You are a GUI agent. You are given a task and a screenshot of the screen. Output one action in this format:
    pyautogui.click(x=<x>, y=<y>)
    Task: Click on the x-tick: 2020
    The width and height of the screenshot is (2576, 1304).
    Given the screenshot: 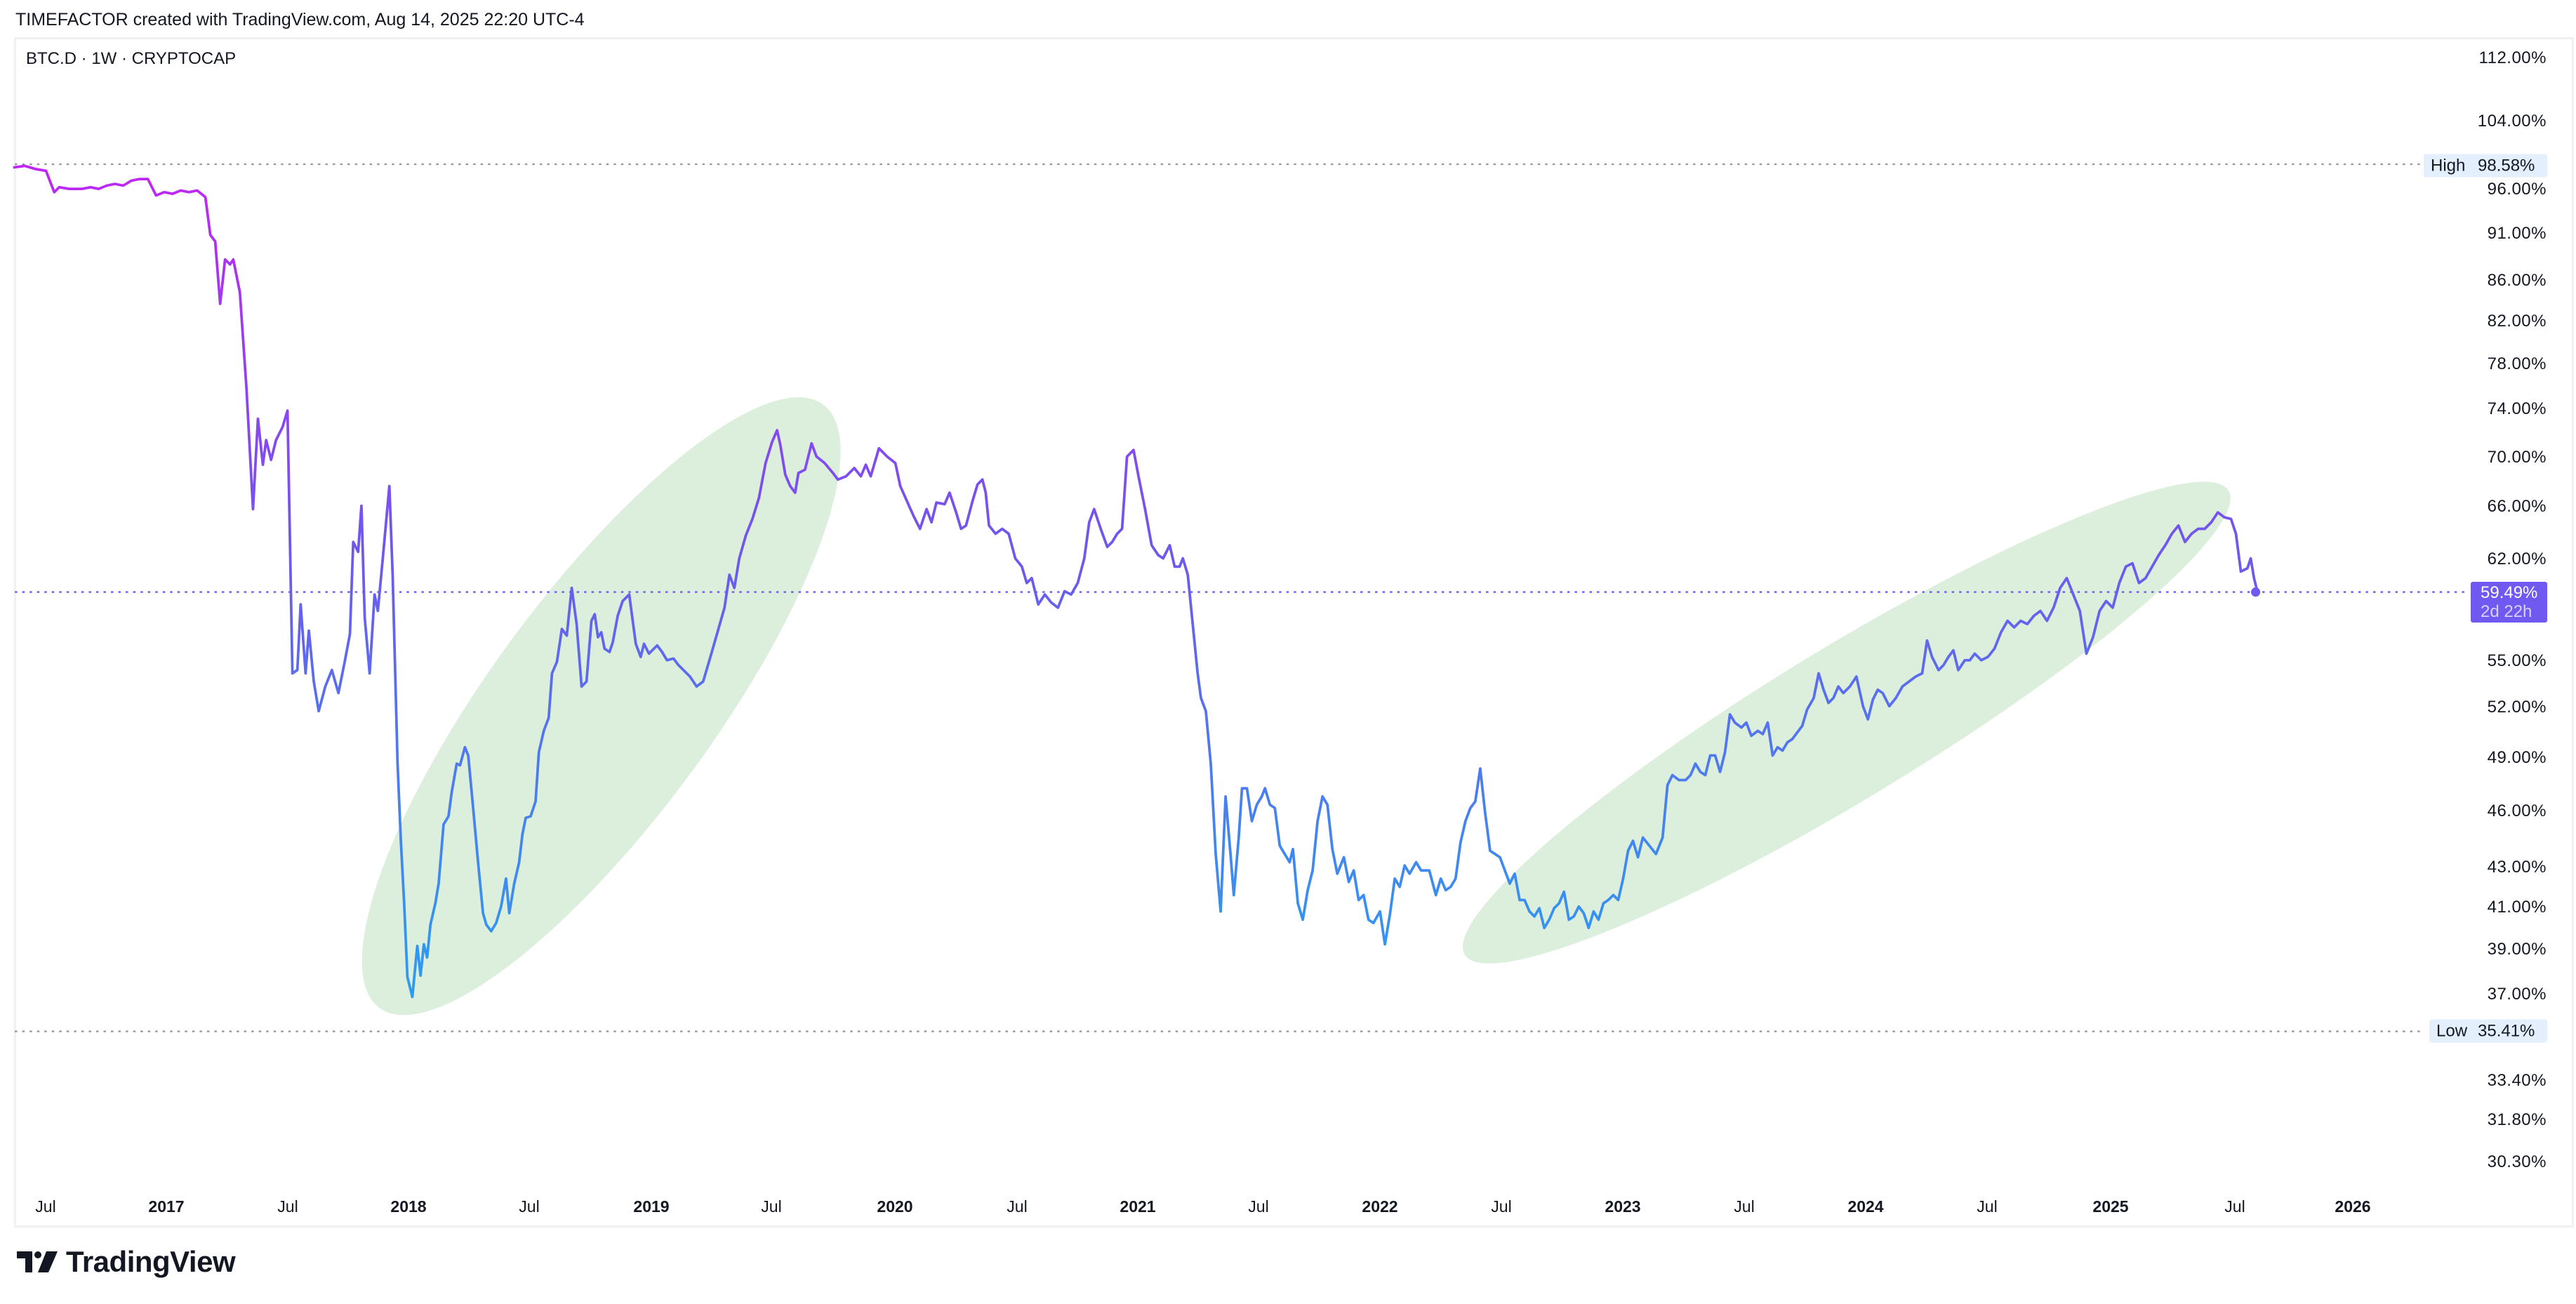 What is the action you would take?
    pyautogui.click(x=895, y=1207)
    